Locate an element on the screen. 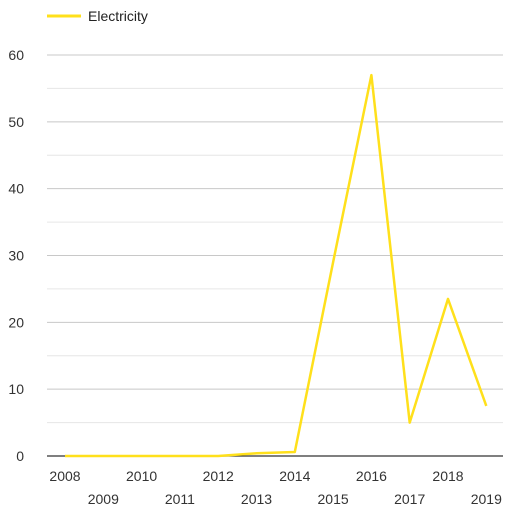 The height and width of the screenshot is (512, 505). x-tick-label: 2010 is located at coordinates (141, 476).